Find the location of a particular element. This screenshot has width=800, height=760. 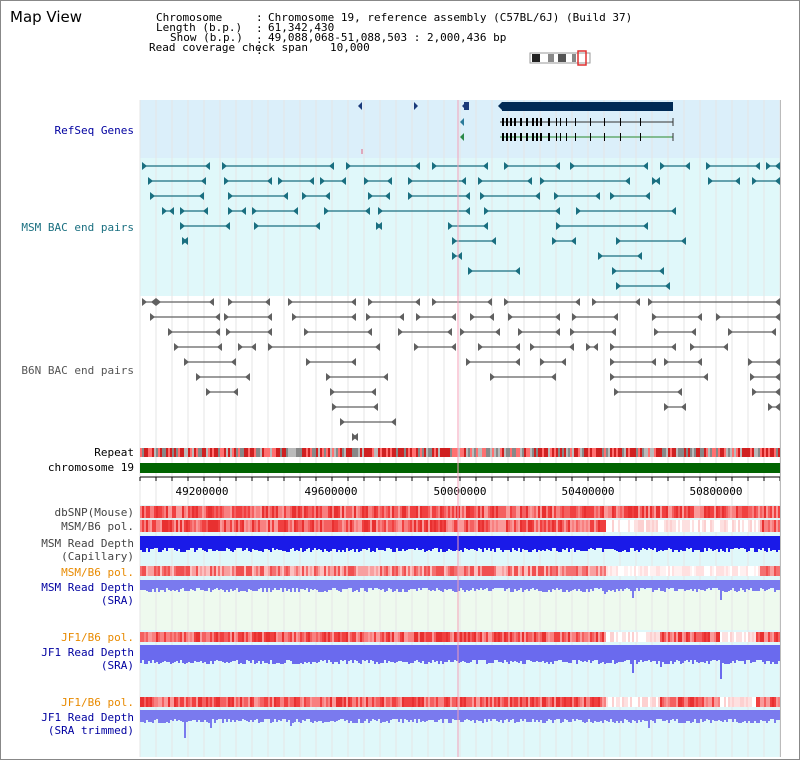

header-show-value: 49,088,068-51,088,503 : 2,000,436 bp is located at coordinates (387, 37).